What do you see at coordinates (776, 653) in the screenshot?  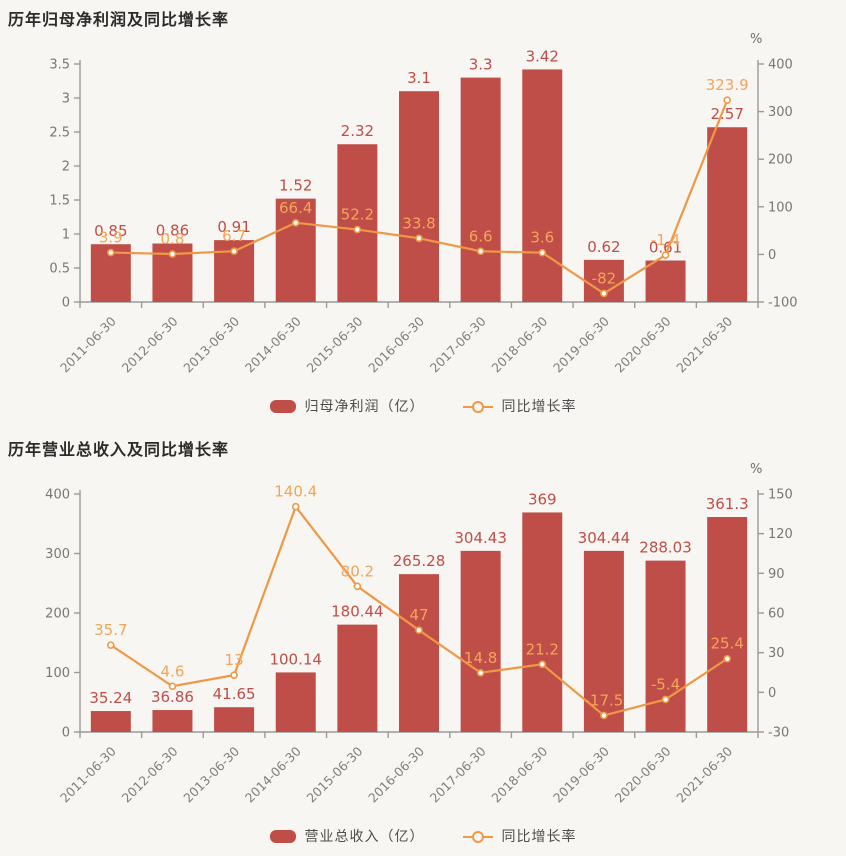 I see `right-axis-tick-label: 30` at bounding box center [776, 653].